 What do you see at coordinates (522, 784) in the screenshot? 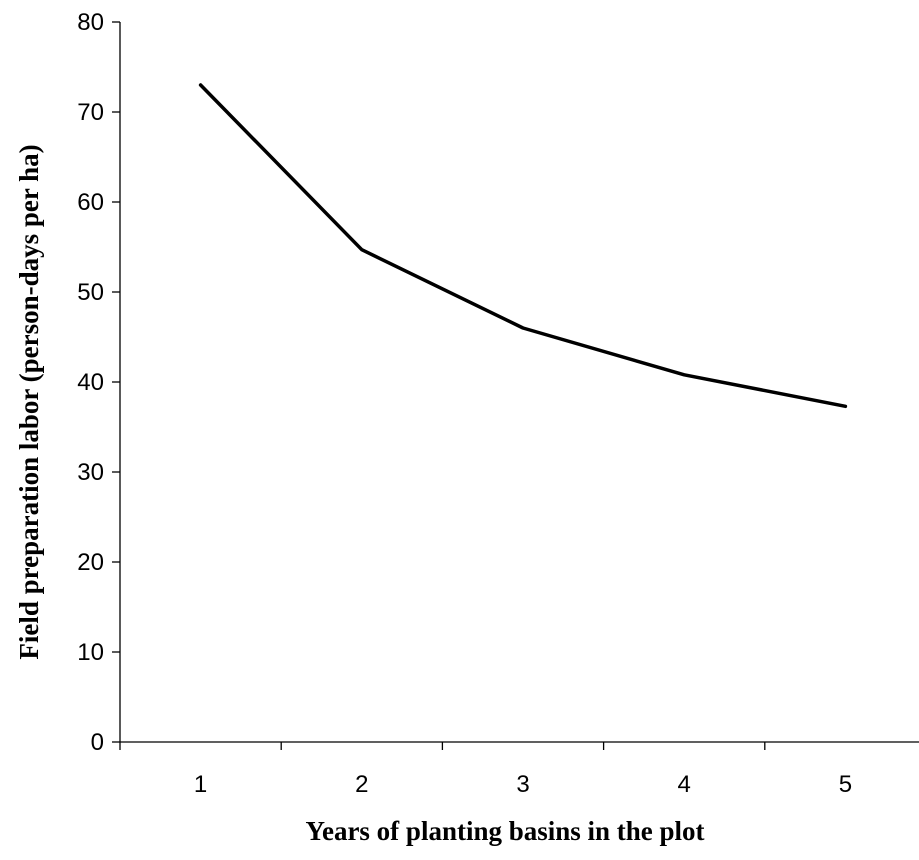
I see `x-tick-label: 3` at bounding box center [522, 784].